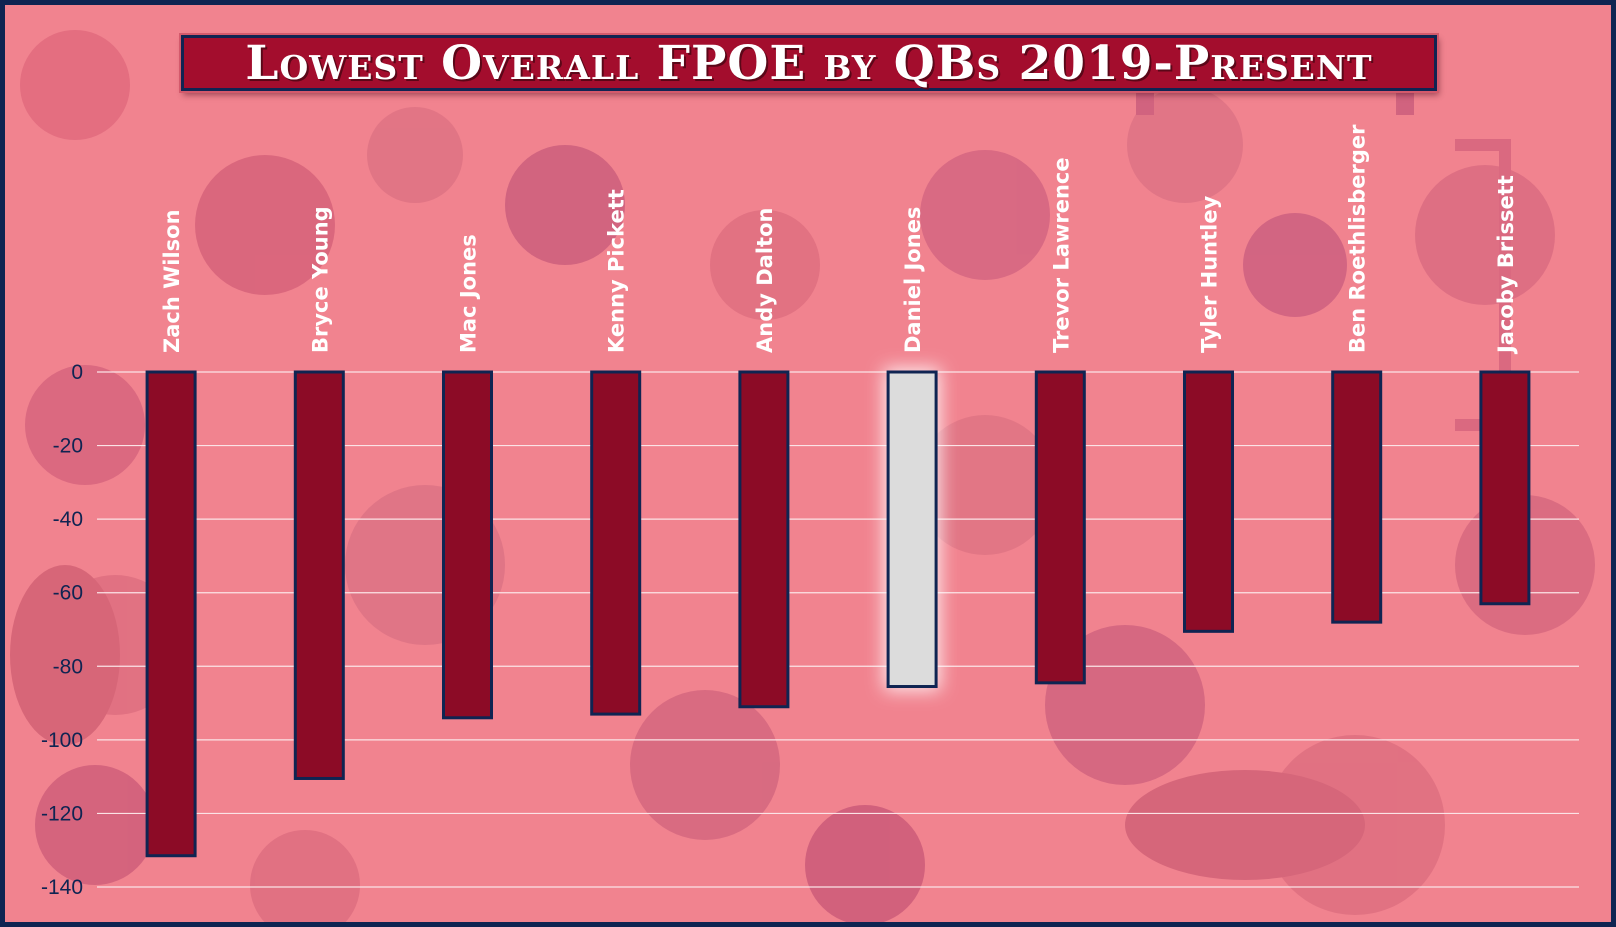 The height and width of the screenshot is (927, 1616). What do you see at coordinates (617, 271) in the screenshot?
I see `category-label: Kenny Pickett` at bounding box center [617, 271].